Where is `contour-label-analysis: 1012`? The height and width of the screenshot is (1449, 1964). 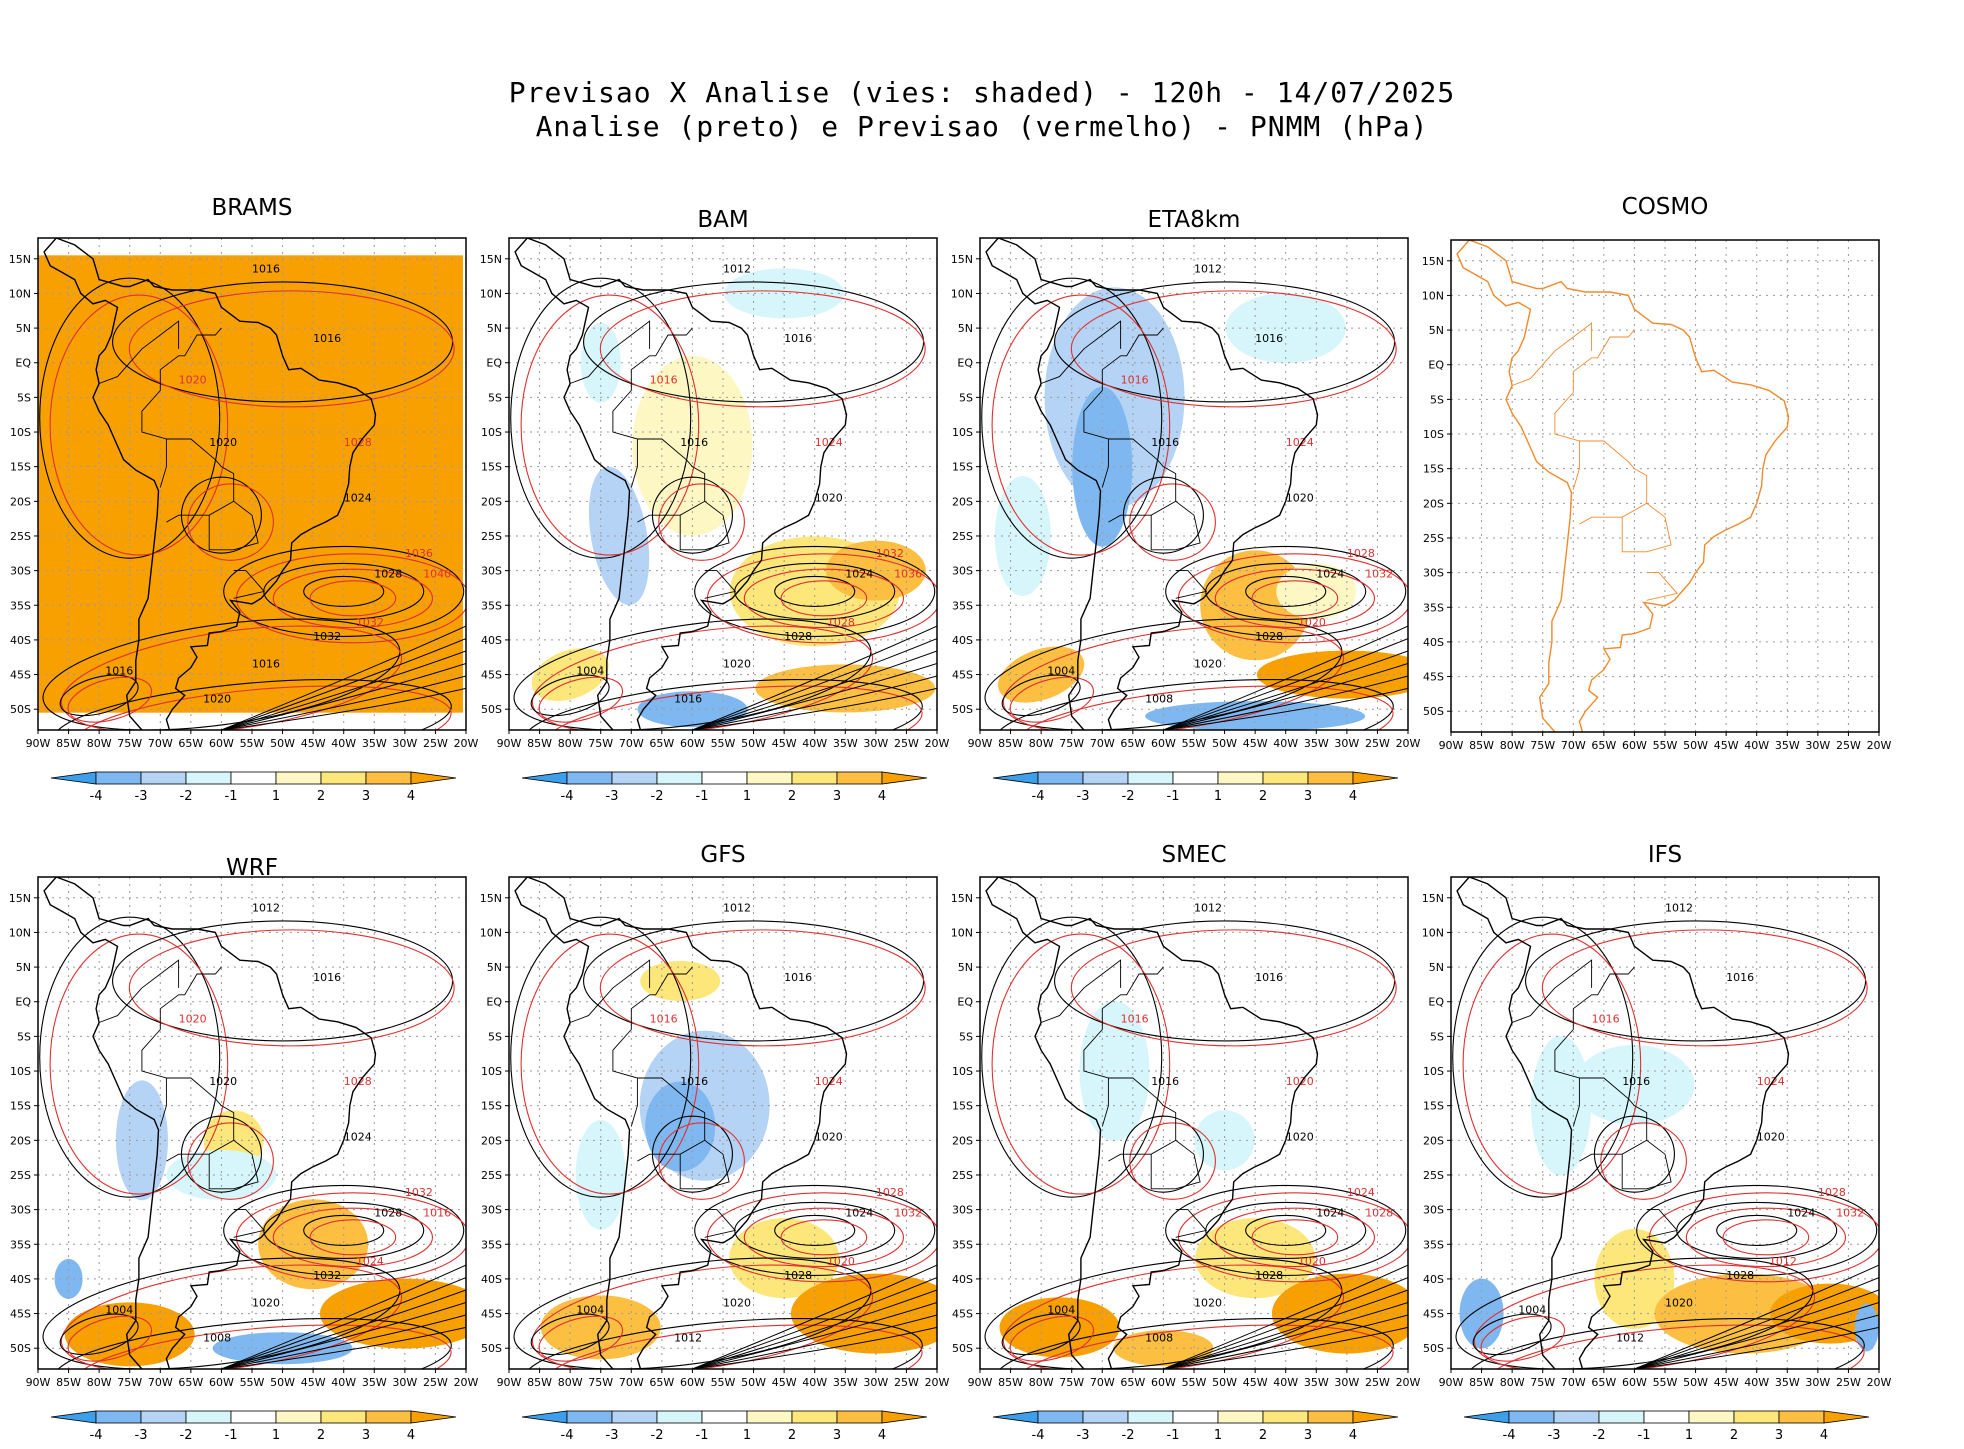
contour-label-analysis: 1012 is located at coordinates (737, 908).